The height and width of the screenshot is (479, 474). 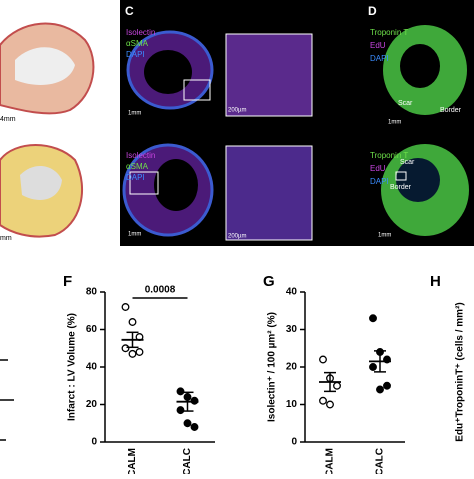 What do you see at coordinates (6, 238) in the screenshot?
I see `scale-label: mm` at bounding box center [6, 238].